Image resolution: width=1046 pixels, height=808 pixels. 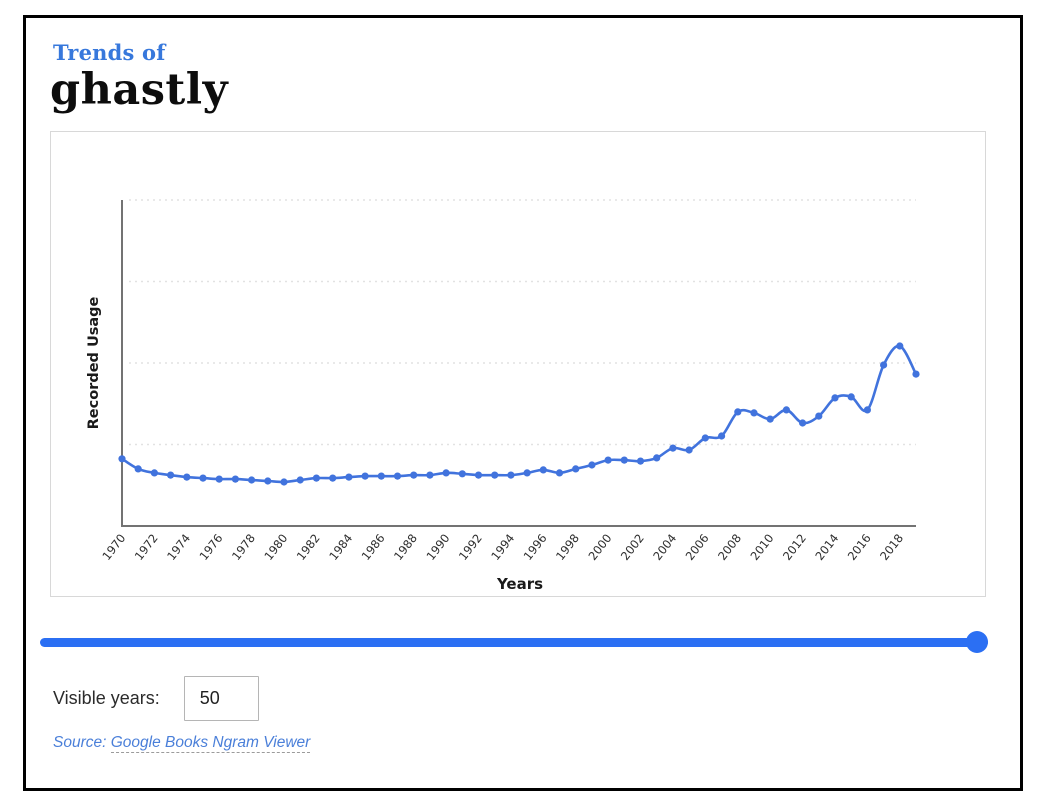 What do you see at coordinates (405, 547) in the screenshot?
I see `svg-text: 1988` at bounding box center [405, 547].